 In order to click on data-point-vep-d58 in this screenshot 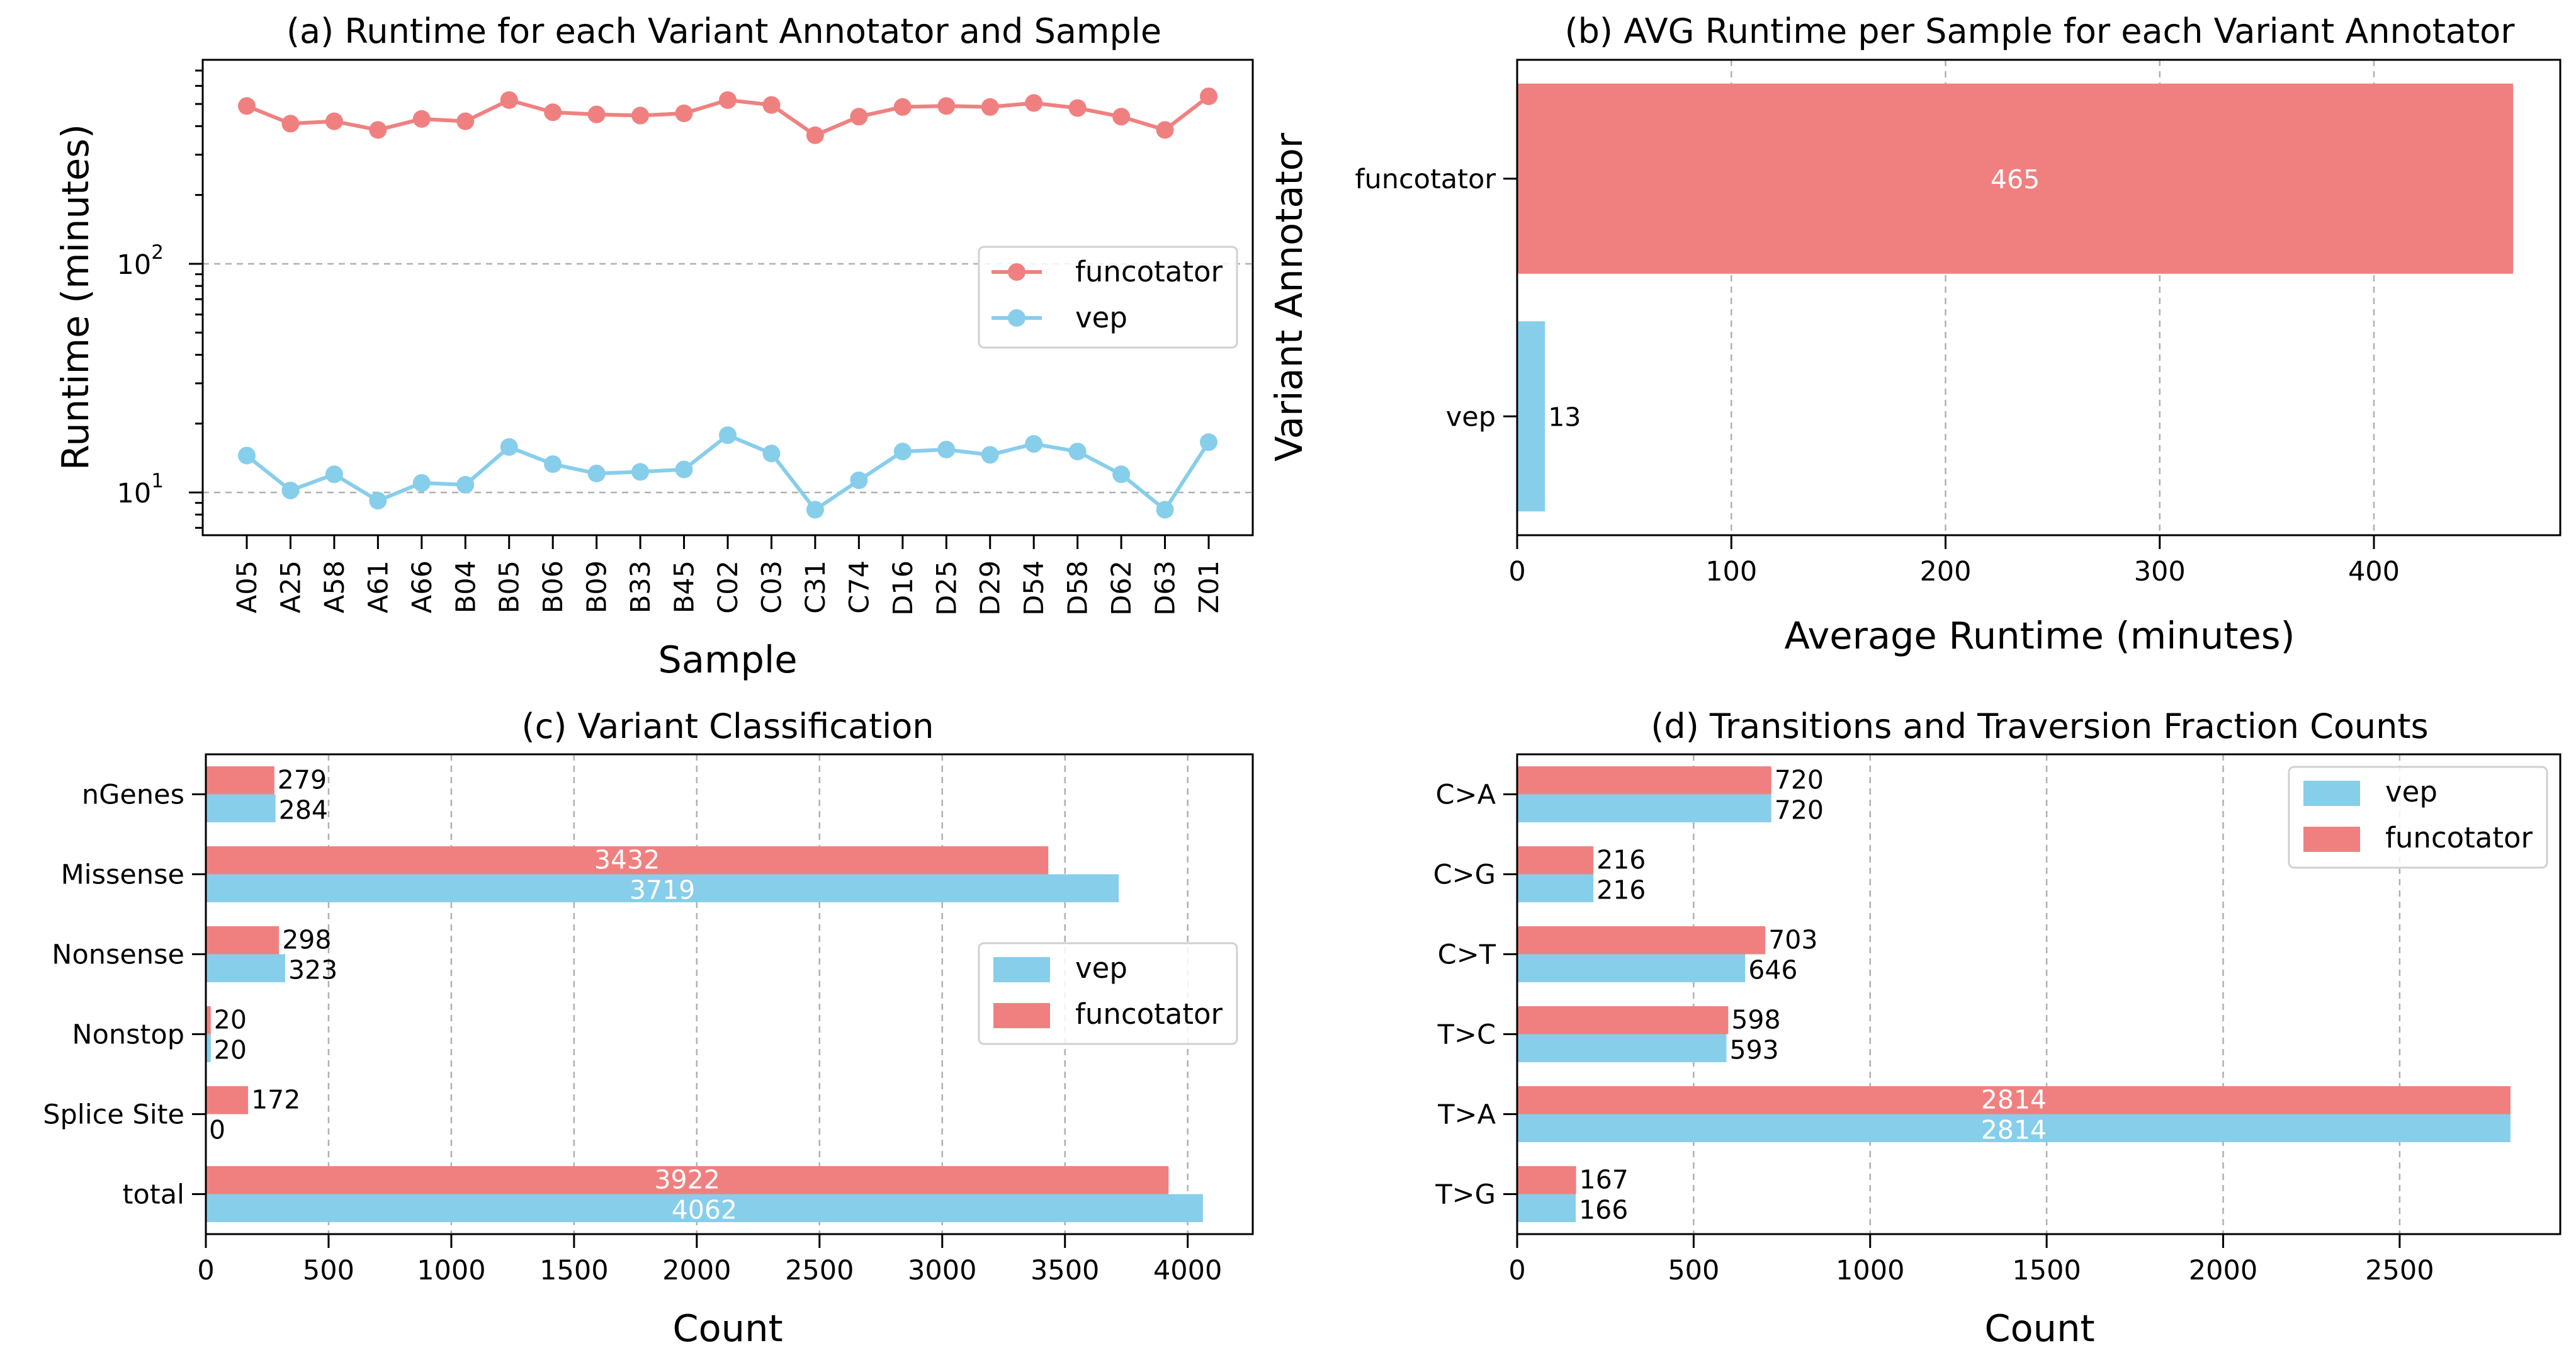, I will do `click(1077, 452)`.